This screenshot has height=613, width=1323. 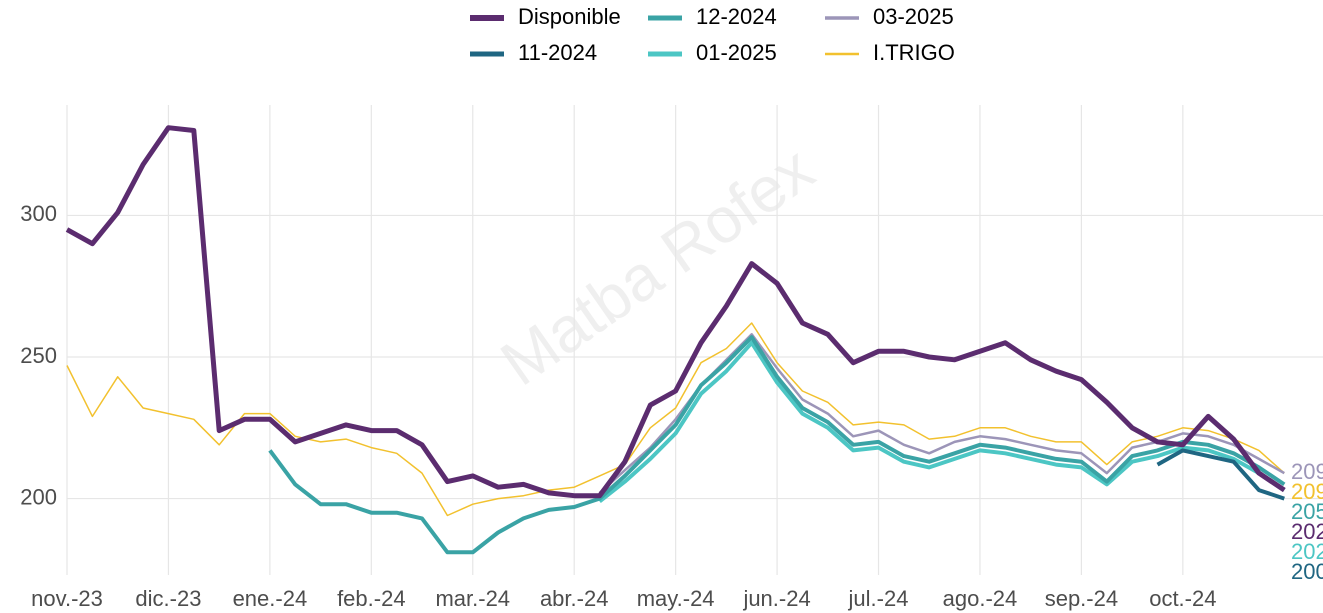 I want to click on x-tick-label: jun.-24, so click(x=776, y=598).